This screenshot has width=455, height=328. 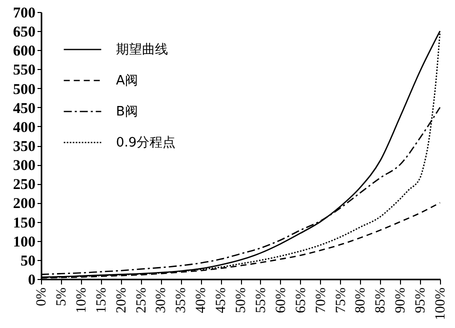 What do you see at coordinates (421, 300) in the screenshot?
I see `x-tick-label: 95%` at bounding box center [421, 300].